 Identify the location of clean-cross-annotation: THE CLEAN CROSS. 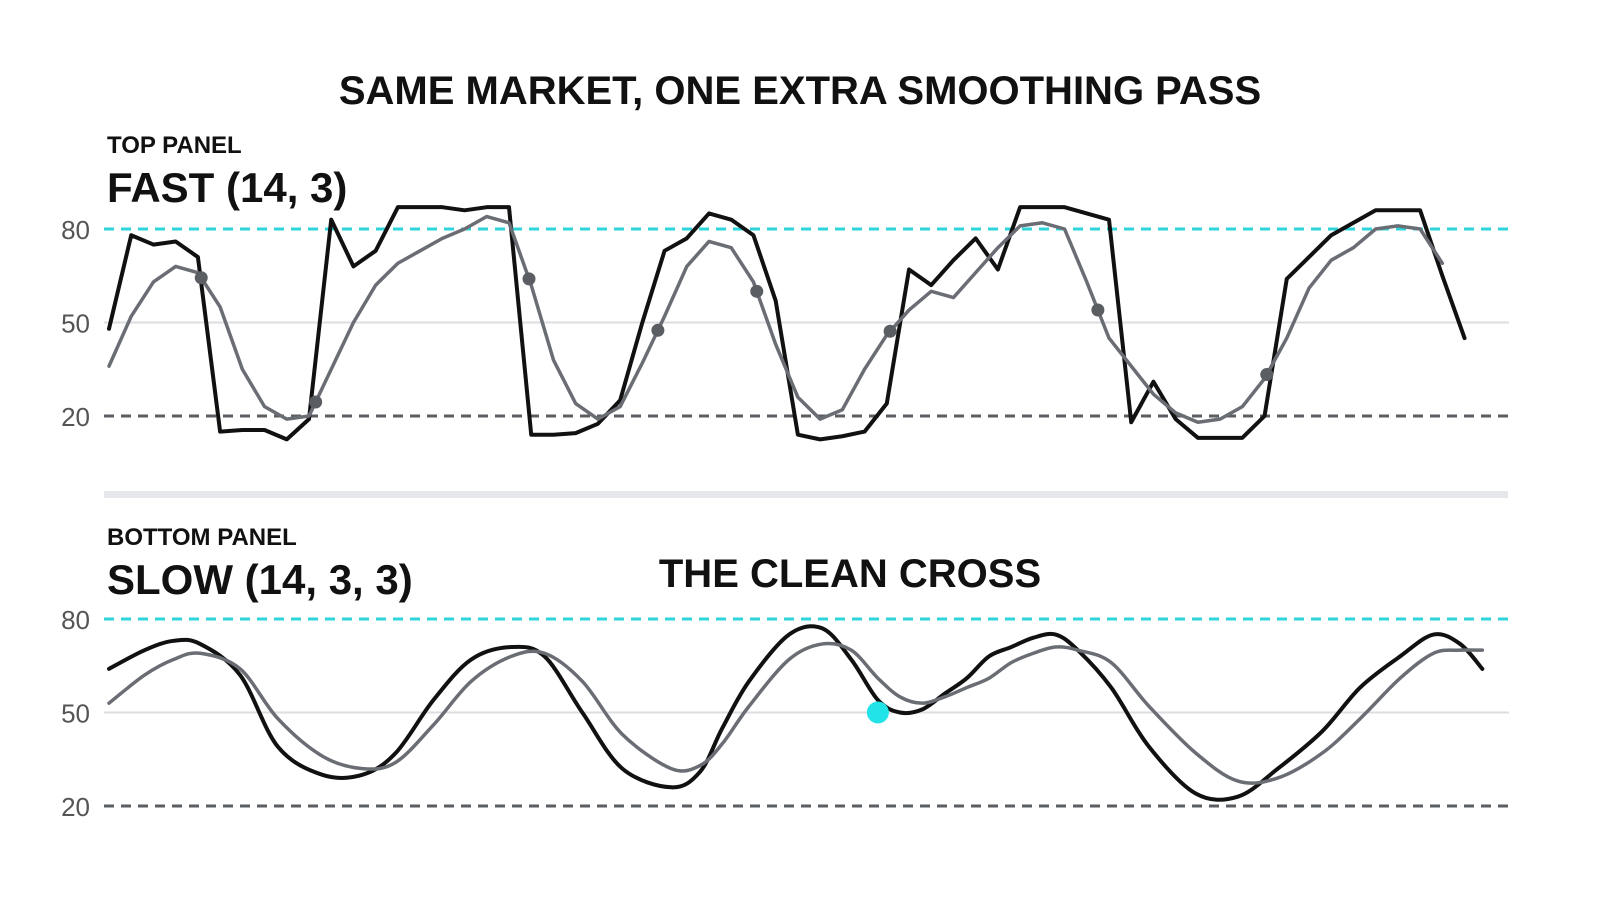
(850, 574).